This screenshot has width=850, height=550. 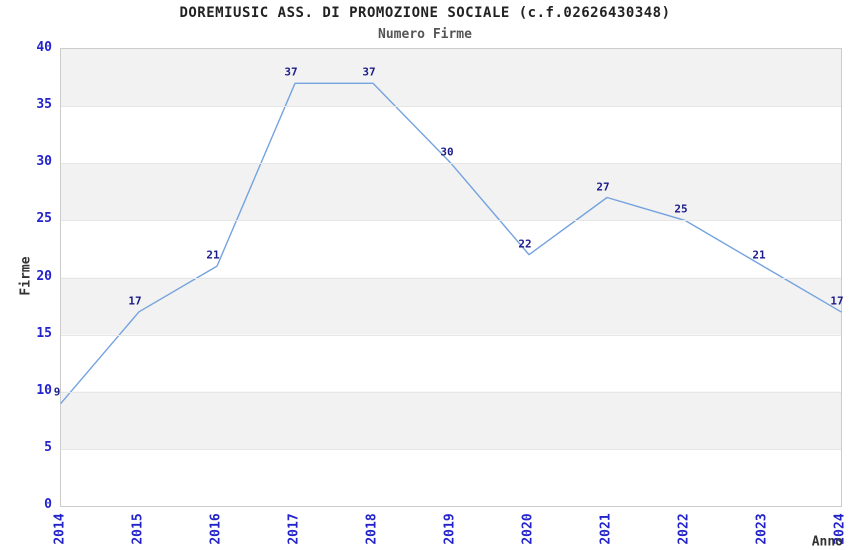 I want to click on x-tick-label-2016: 2016, so click(x=216, y=529).